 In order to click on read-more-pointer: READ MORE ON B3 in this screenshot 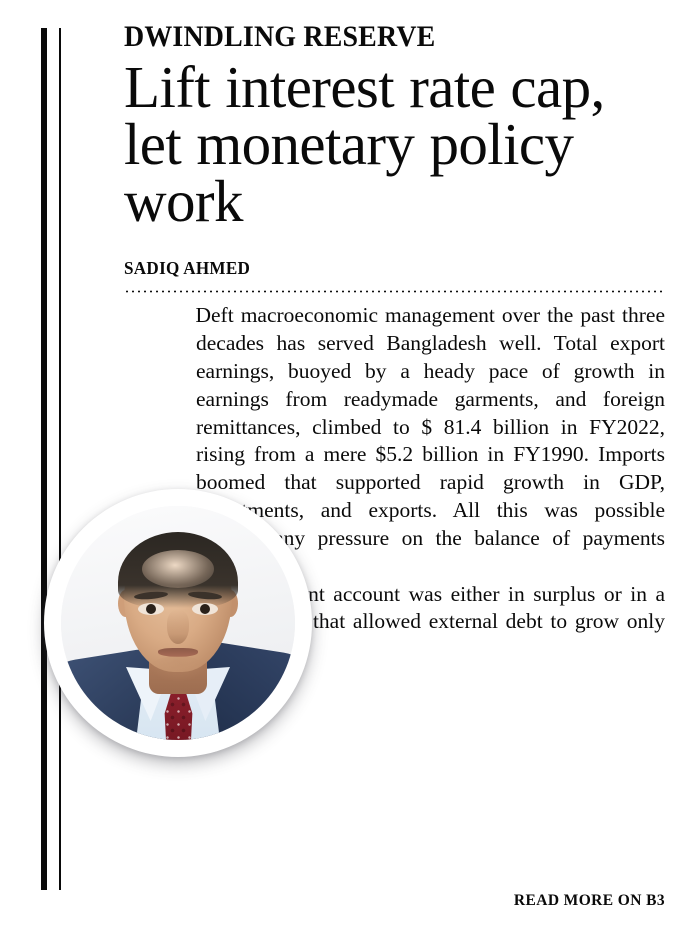, I will do `click(589, 900)`.